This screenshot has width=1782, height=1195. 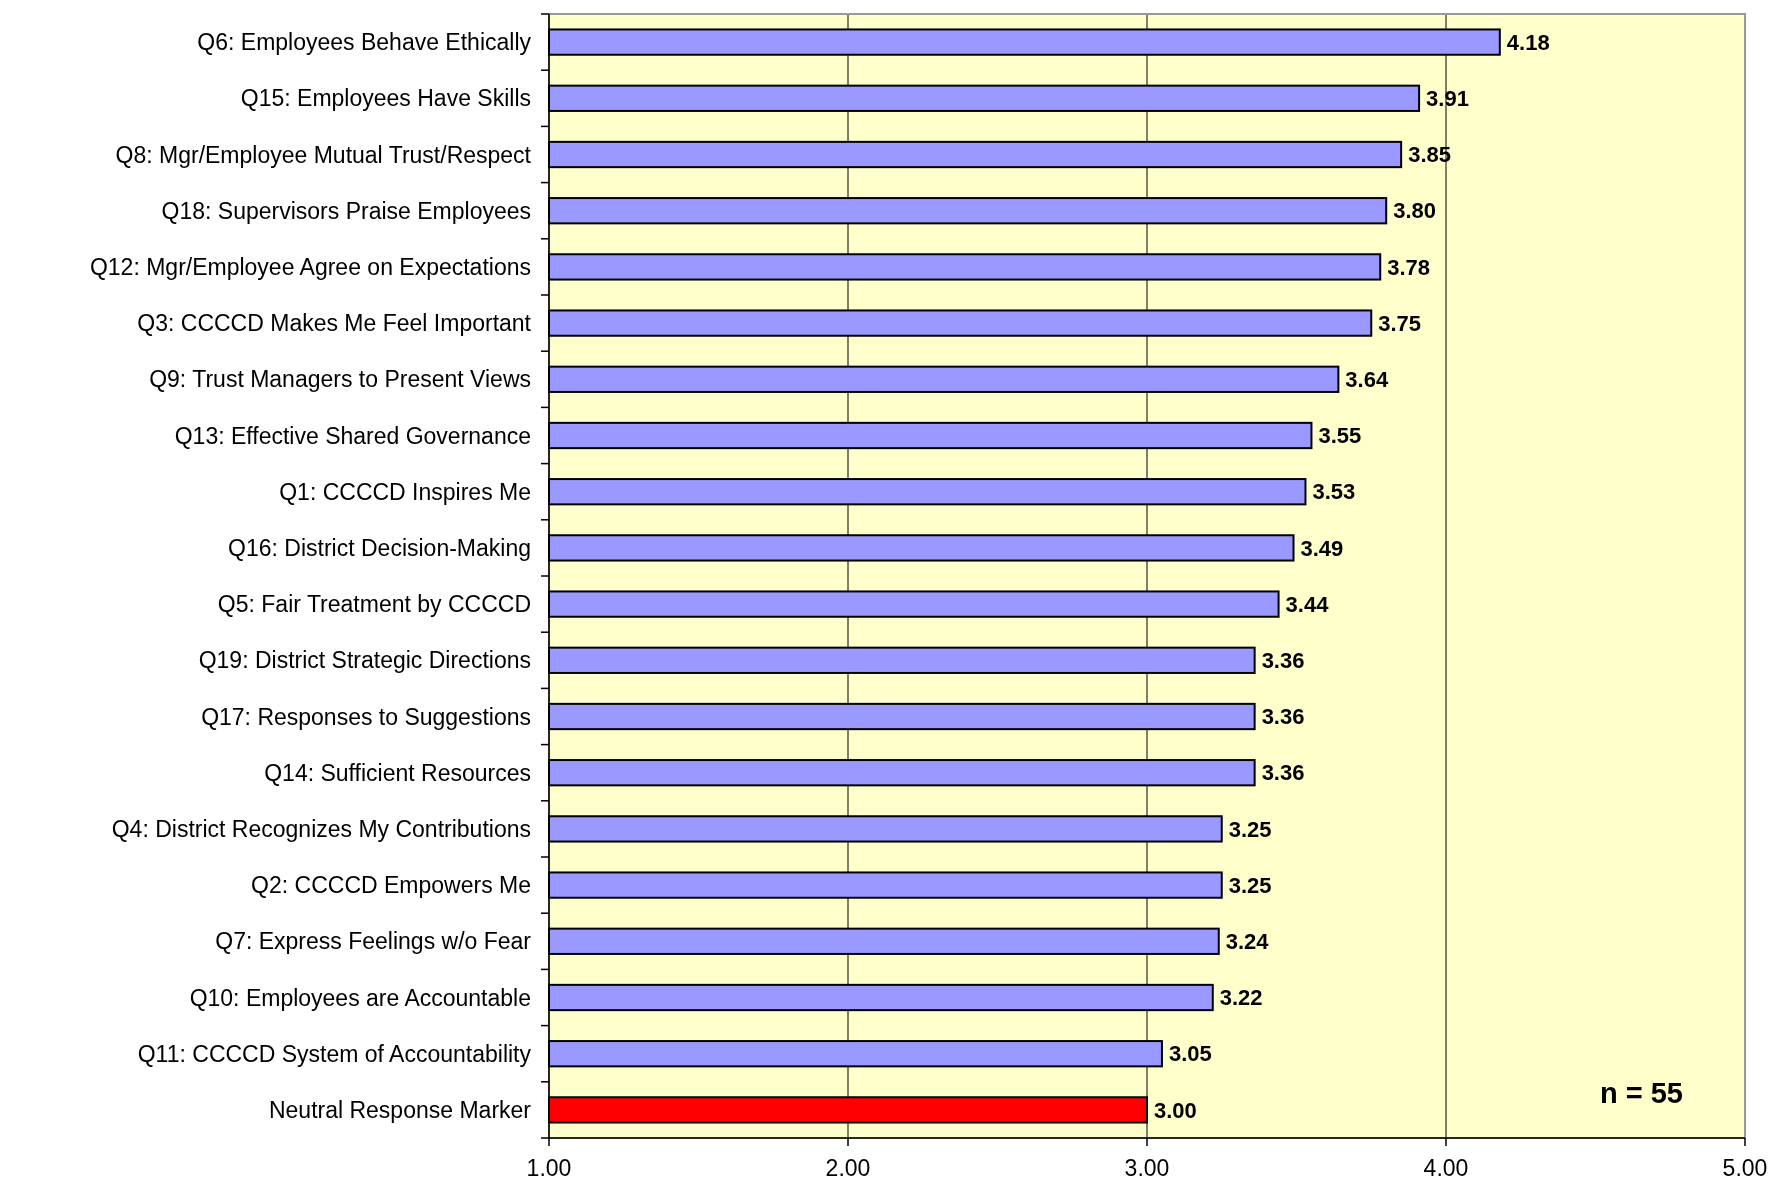 I want to click on y-tick-label: Q3: CCCCD Makes Me Feel Important, so click(x=334, y=323).